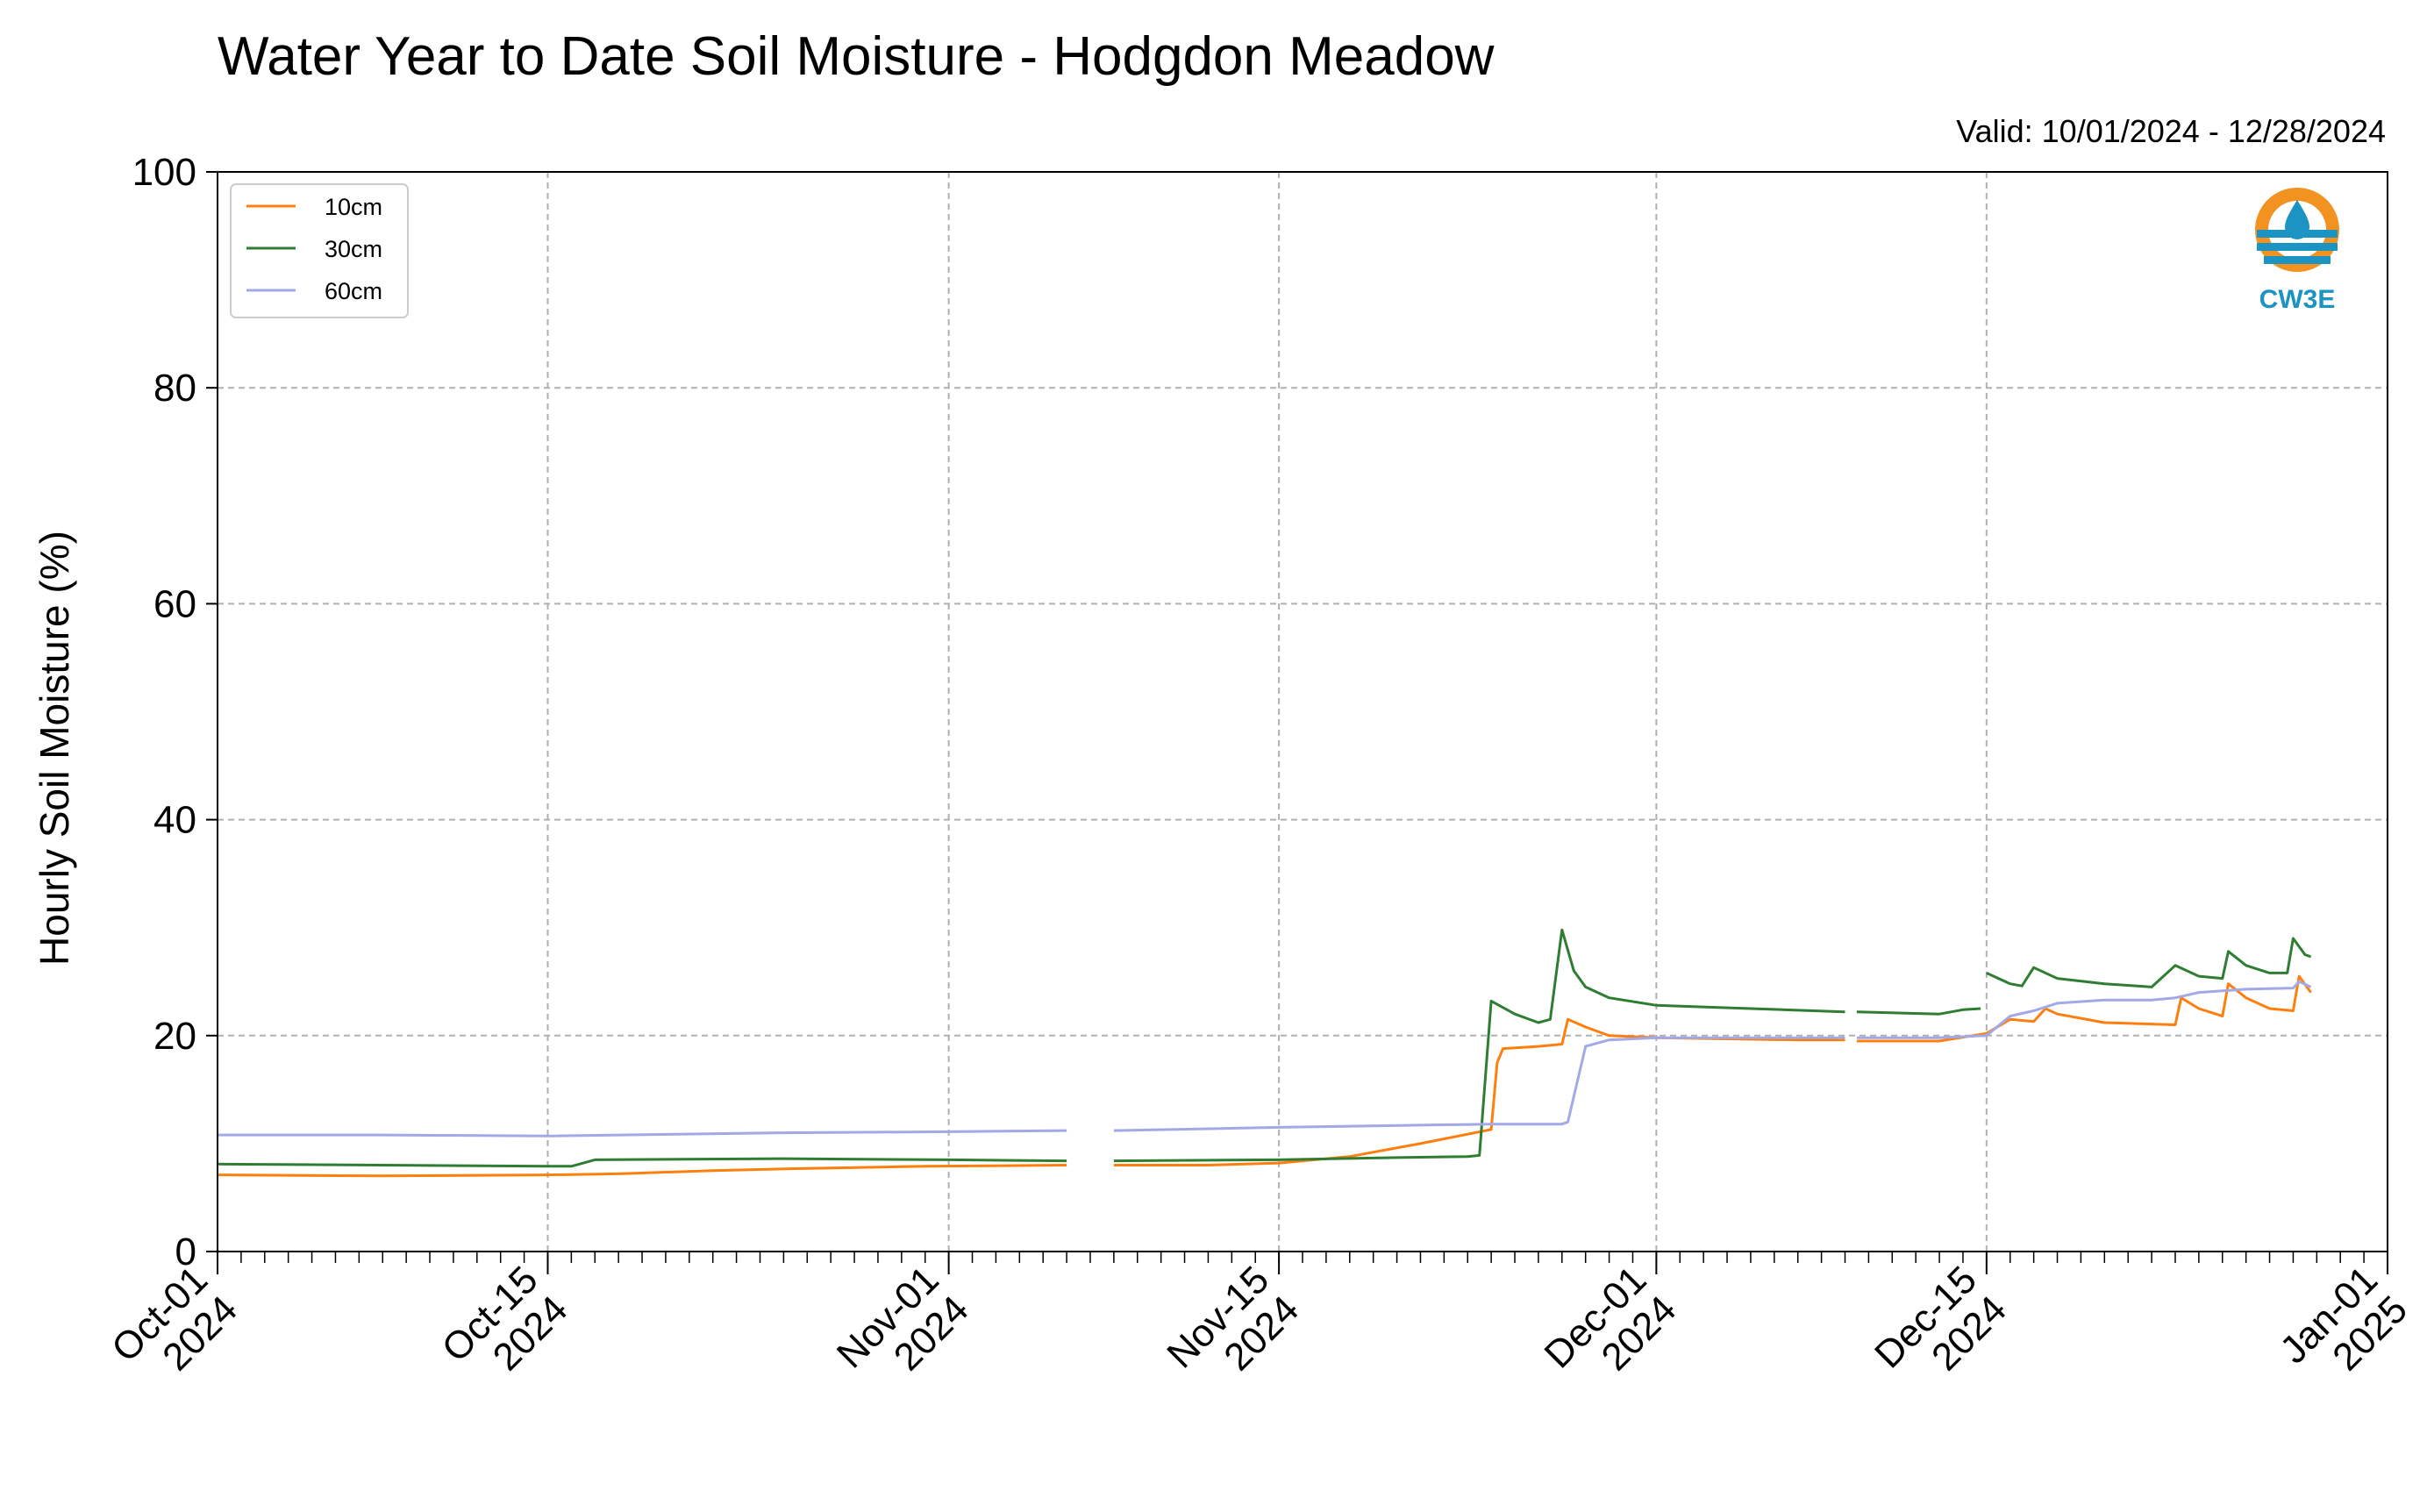 This screenshot has width=2427, height=1512. Describe the element at coordinates (2297, 299) in the screenshot. I see `logo-text: CW3E` at that location.